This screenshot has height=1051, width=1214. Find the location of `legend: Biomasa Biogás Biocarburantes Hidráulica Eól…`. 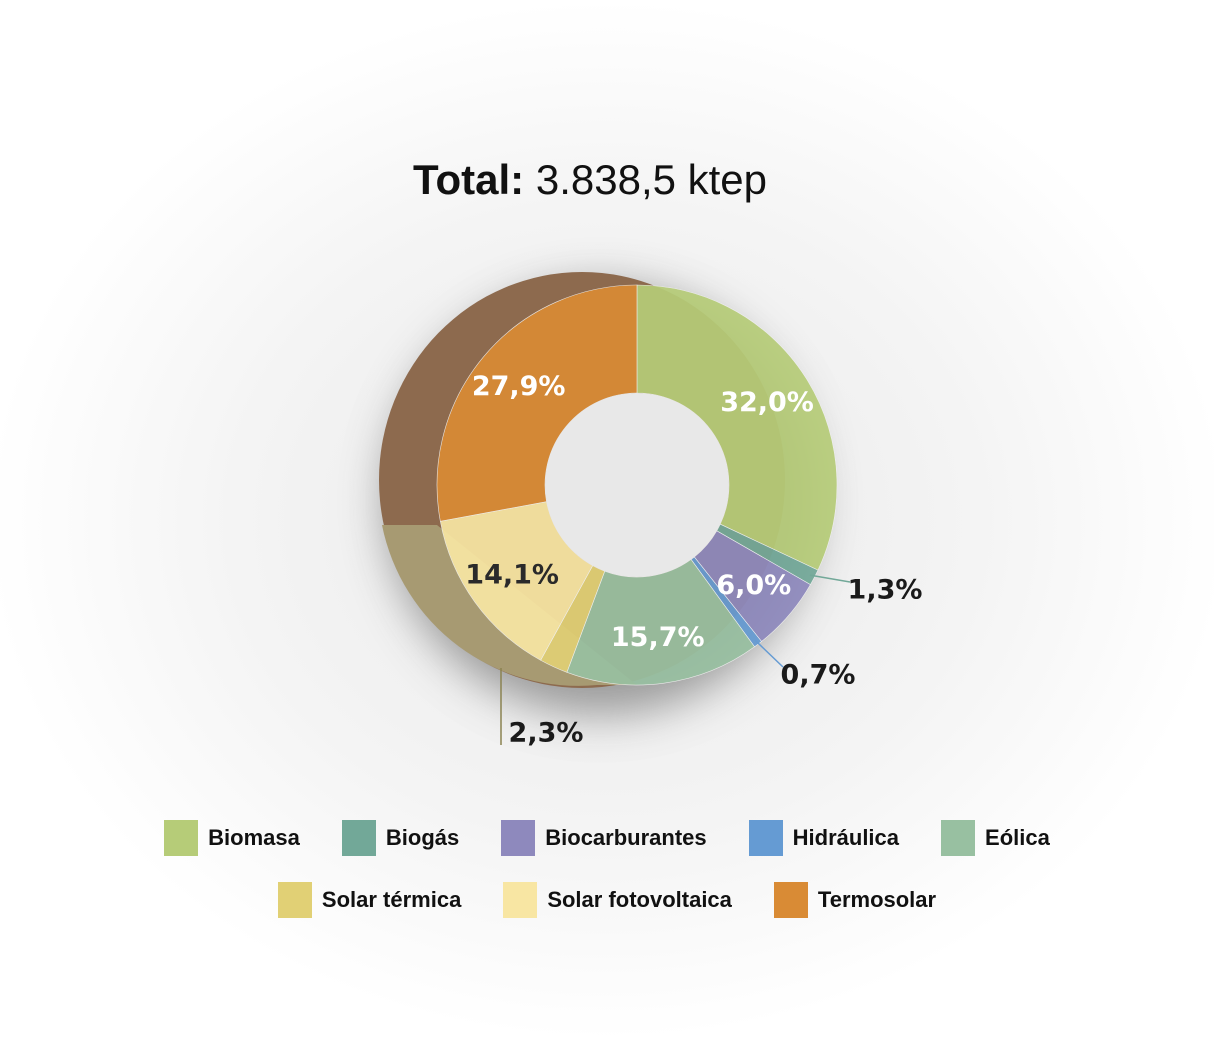

legend: Biomasa Biogás Biocarburantes Hidráulica Eól… is located at coordinates (607, 882).